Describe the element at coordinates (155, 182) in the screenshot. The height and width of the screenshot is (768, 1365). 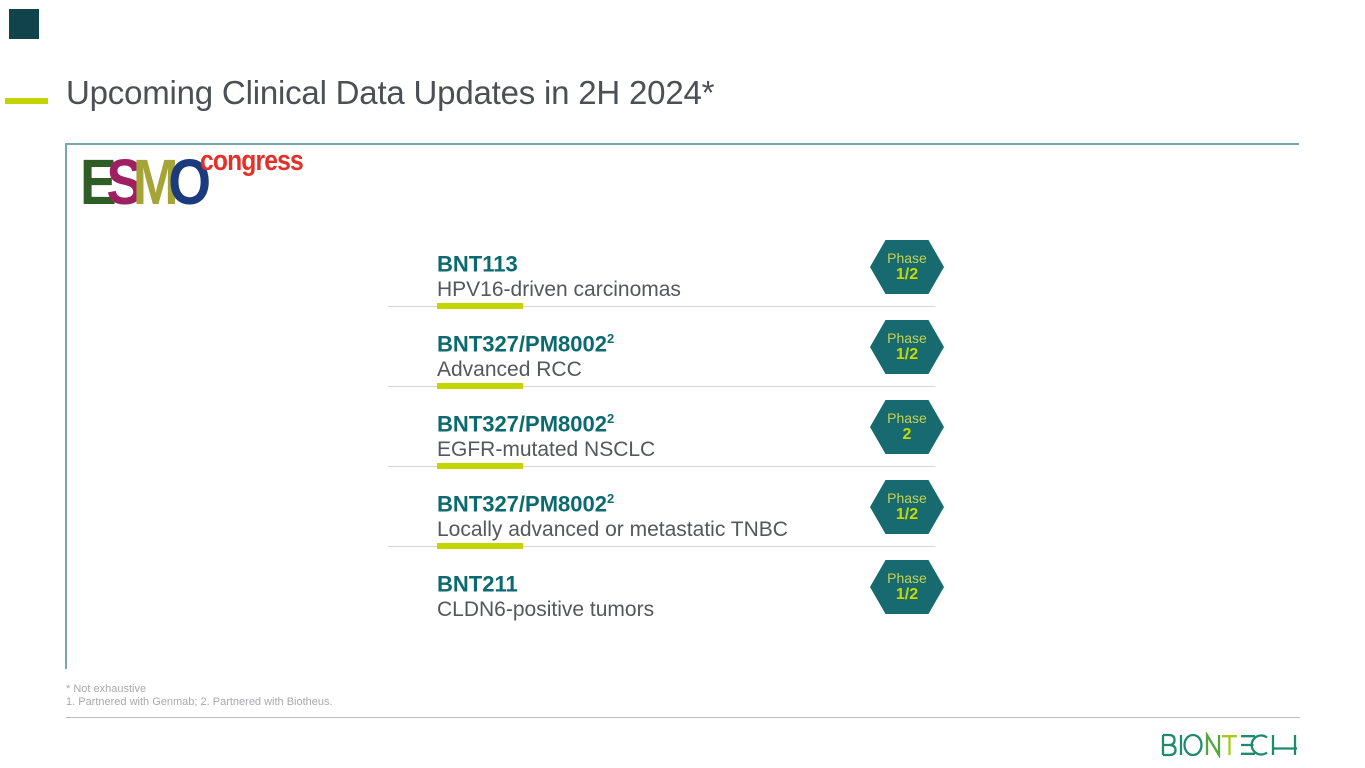
I see `esmo-letter-m: M` at that location.